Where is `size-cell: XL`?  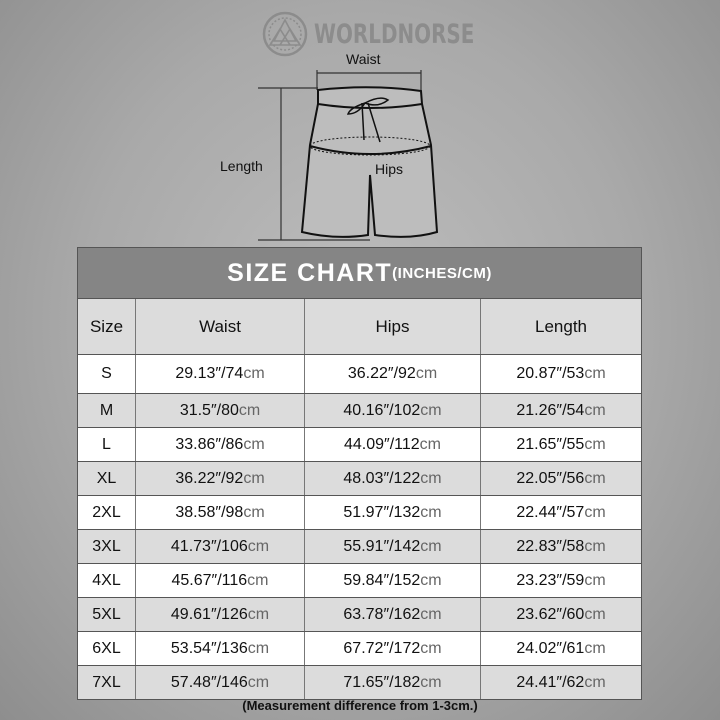 size-cell: XL is located at coordinates (107, 478).